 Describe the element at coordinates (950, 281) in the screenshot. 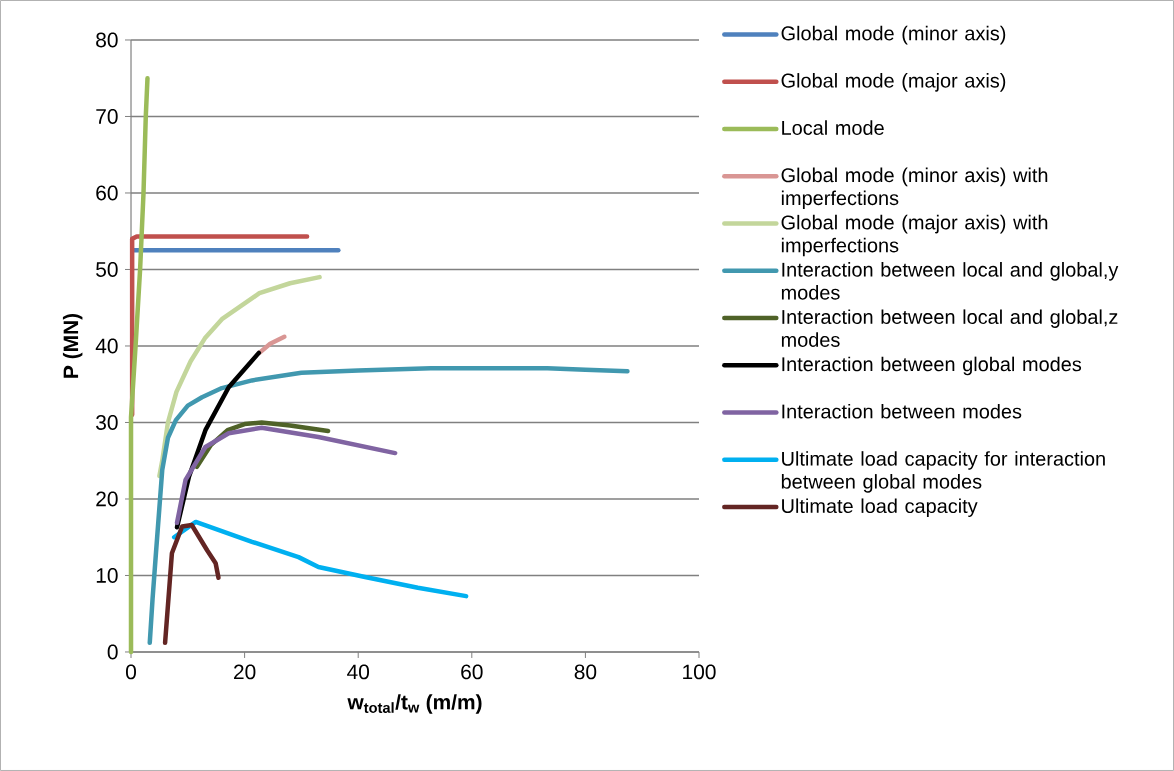

I see `legend-label: Interaction between local and global,y modes` at that location.